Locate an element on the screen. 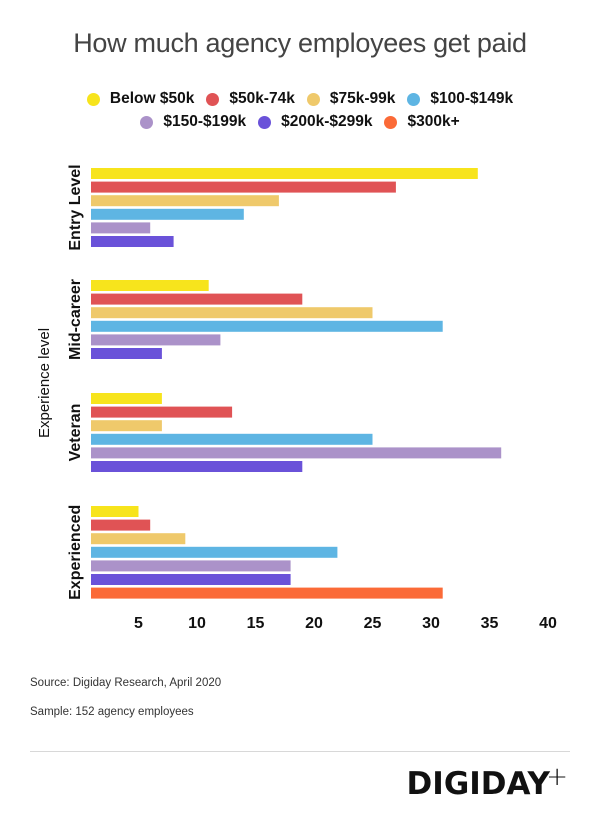 Image resolution: width=600 pixels, height=822 pixels. category-label: Veteran is located at coordinates (75, 433).